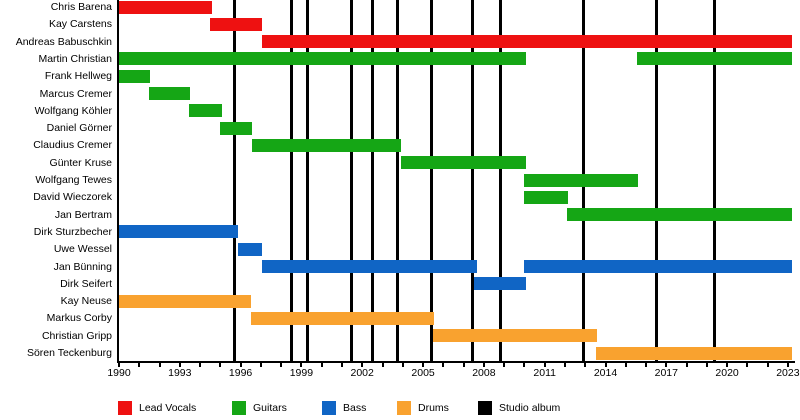  I want to click on member-name-label: Marcus Cremer, so click(75, 93).